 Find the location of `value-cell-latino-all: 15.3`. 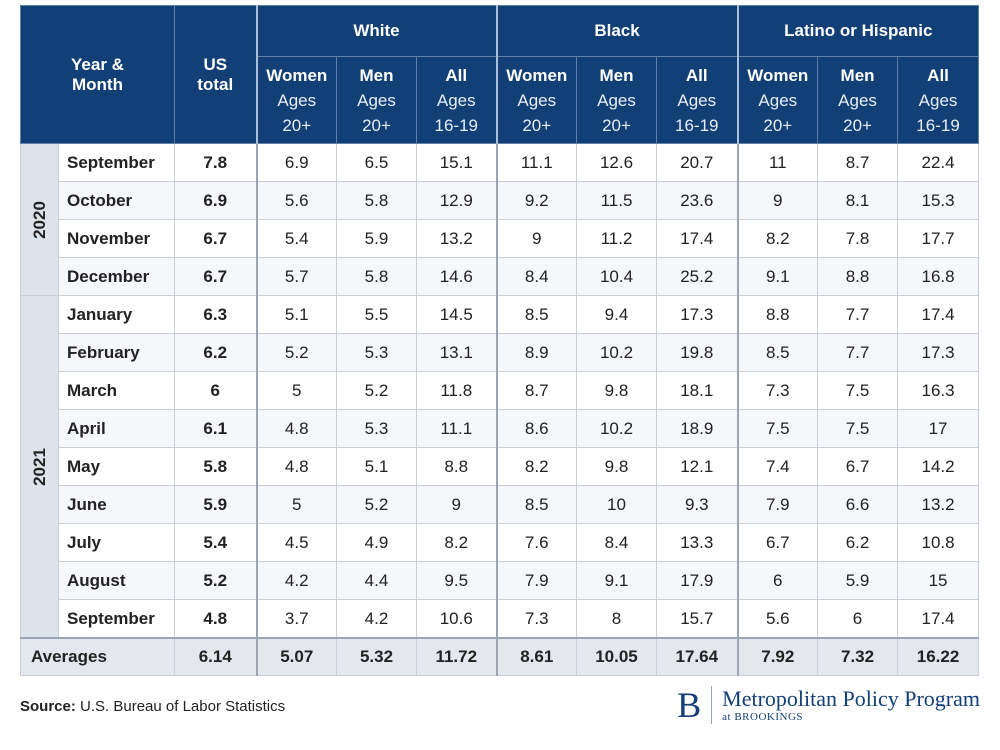

value-cell-latino-all: 15.3 is located at coordinates (938, 200).